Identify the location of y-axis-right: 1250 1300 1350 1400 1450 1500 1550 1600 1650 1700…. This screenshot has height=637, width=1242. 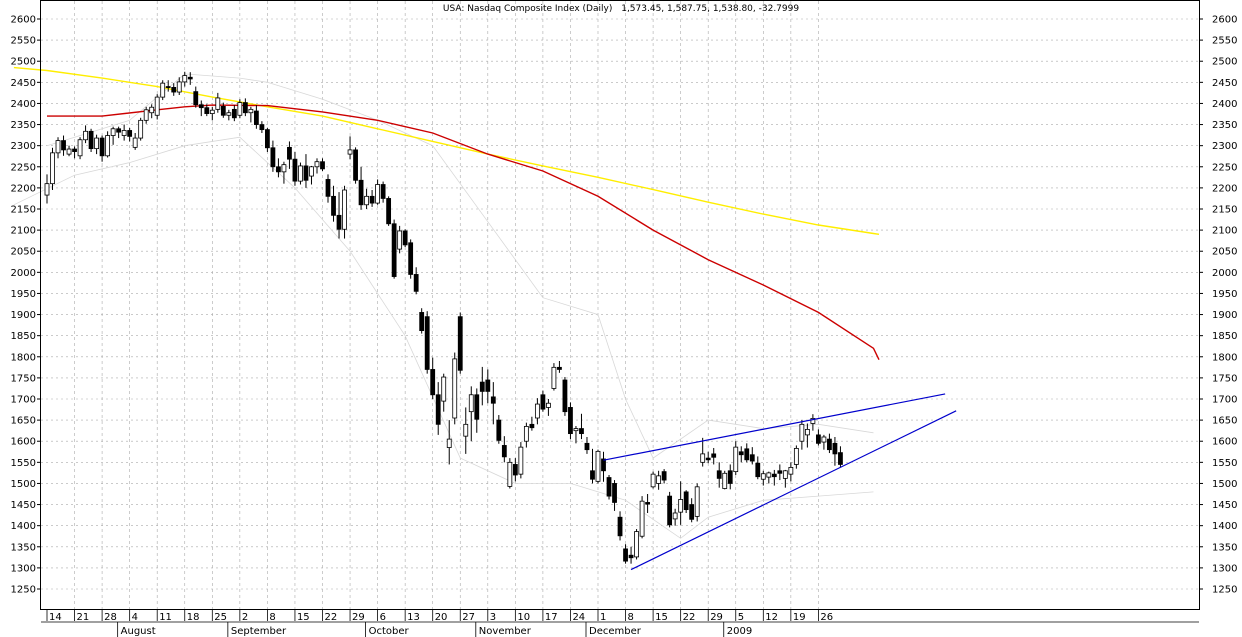
(1218, 305).